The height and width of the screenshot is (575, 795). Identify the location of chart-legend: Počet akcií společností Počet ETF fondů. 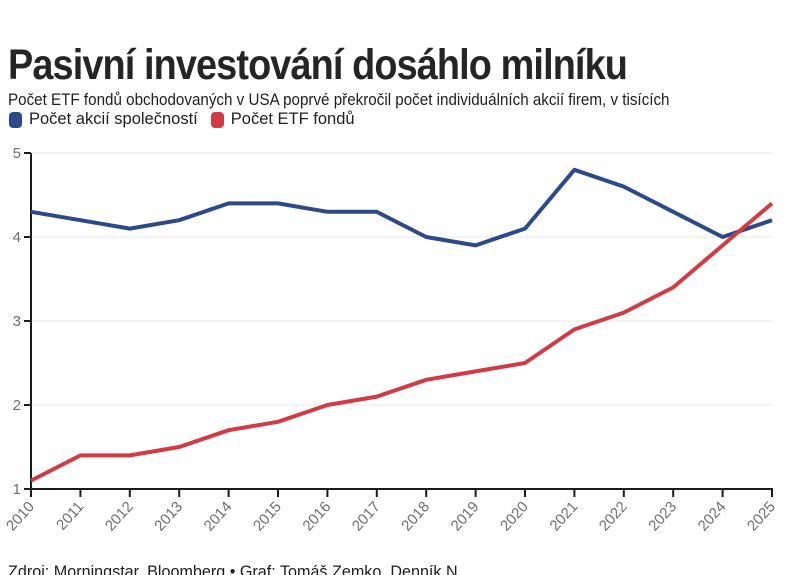
(182, 119).